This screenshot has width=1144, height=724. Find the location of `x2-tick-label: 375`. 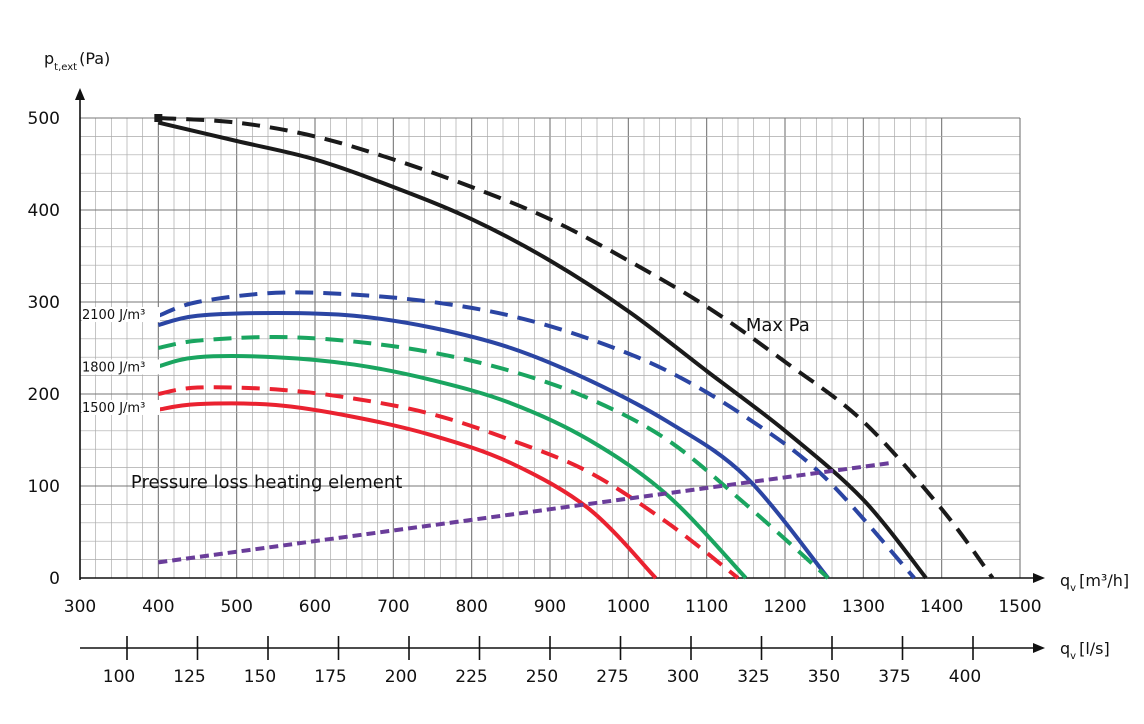

x2-tick-label: 375 is located at coordinates (894, 677).